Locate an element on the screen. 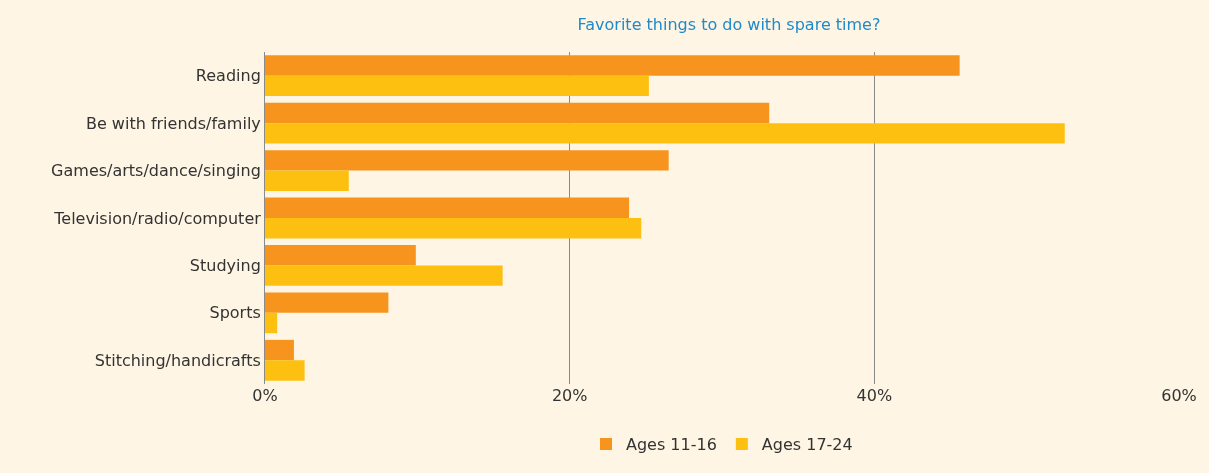 The width and height of the screenshot is (1209, 473). y-tick-label: Stitching/handicrafts is located at coordinates (177, 360).